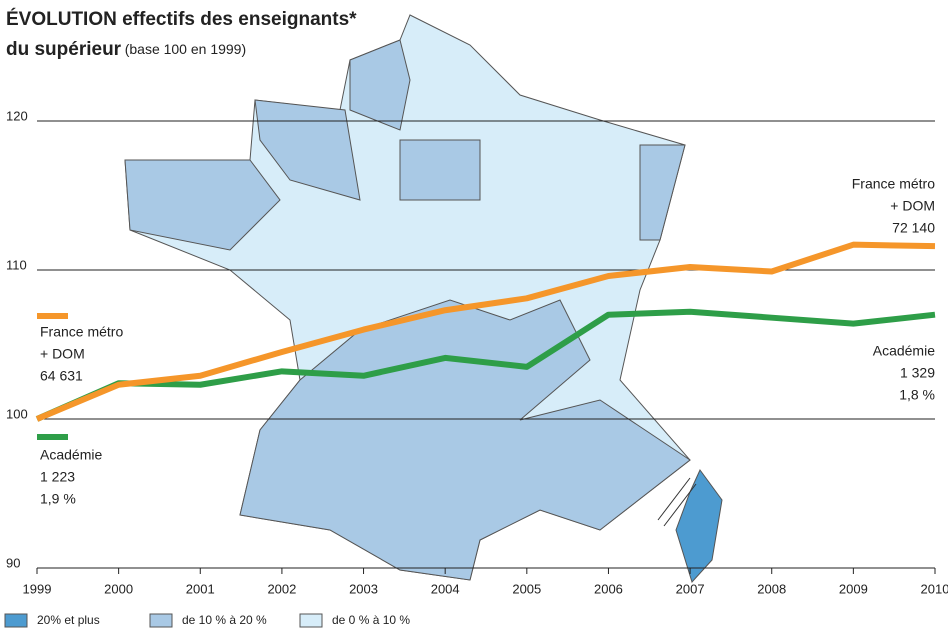  I want to click on x-tick-label: 2004, so click(445, 588).